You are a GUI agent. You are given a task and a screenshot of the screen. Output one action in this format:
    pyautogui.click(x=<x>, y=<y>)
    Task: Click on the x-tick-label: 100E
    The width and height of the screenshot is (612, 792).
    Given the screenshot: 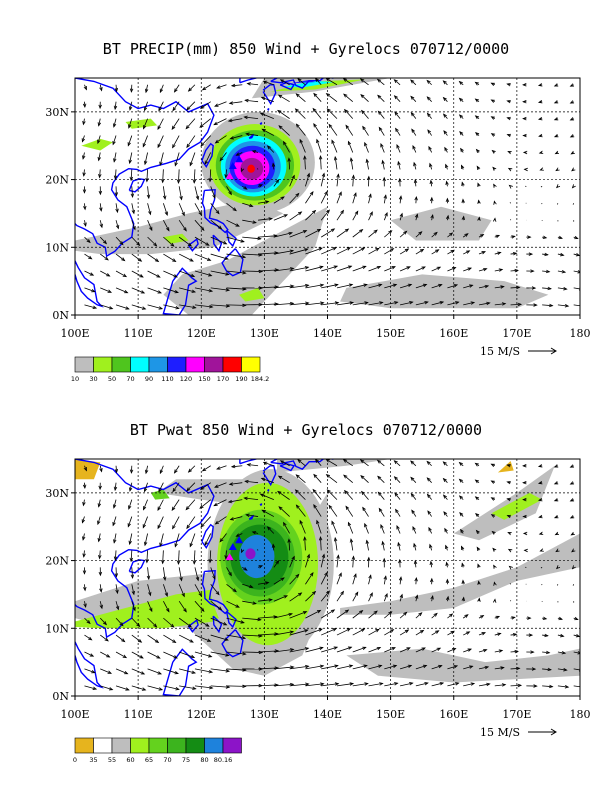 What is the action you would take?
    pyautogui.click(x=74, y=714)
    